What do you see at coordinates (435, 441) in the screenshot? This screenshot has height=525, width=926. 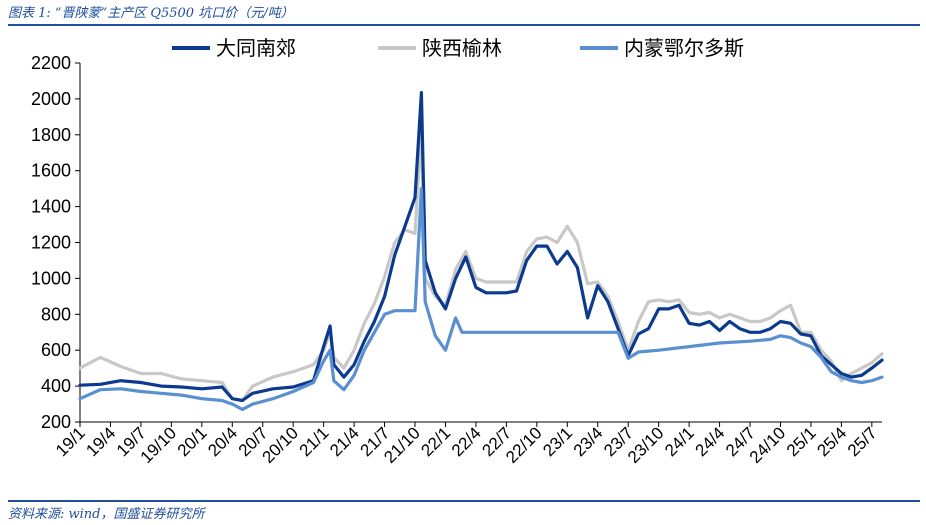 I see `x-tick-label: 22/1` at bounding box center [435, 441].